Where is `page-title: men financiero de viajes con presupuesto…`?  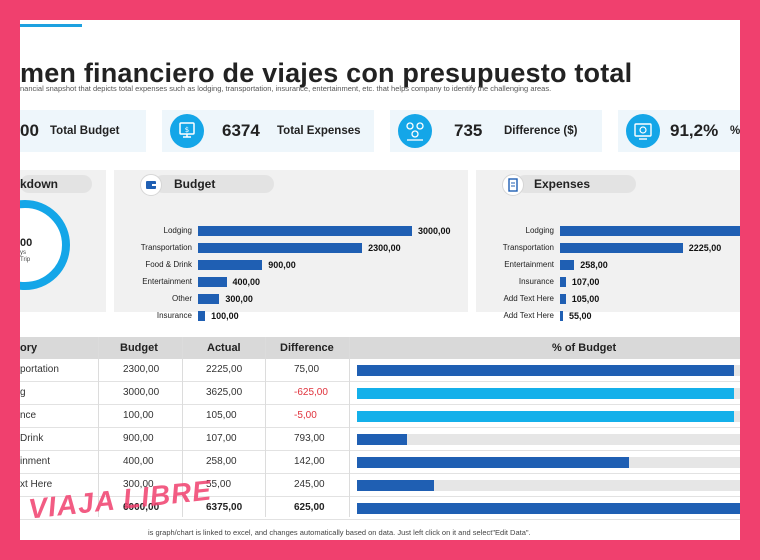 page-title: men financiero de viajes con presupuesto… is located at coordinates (326, 73).